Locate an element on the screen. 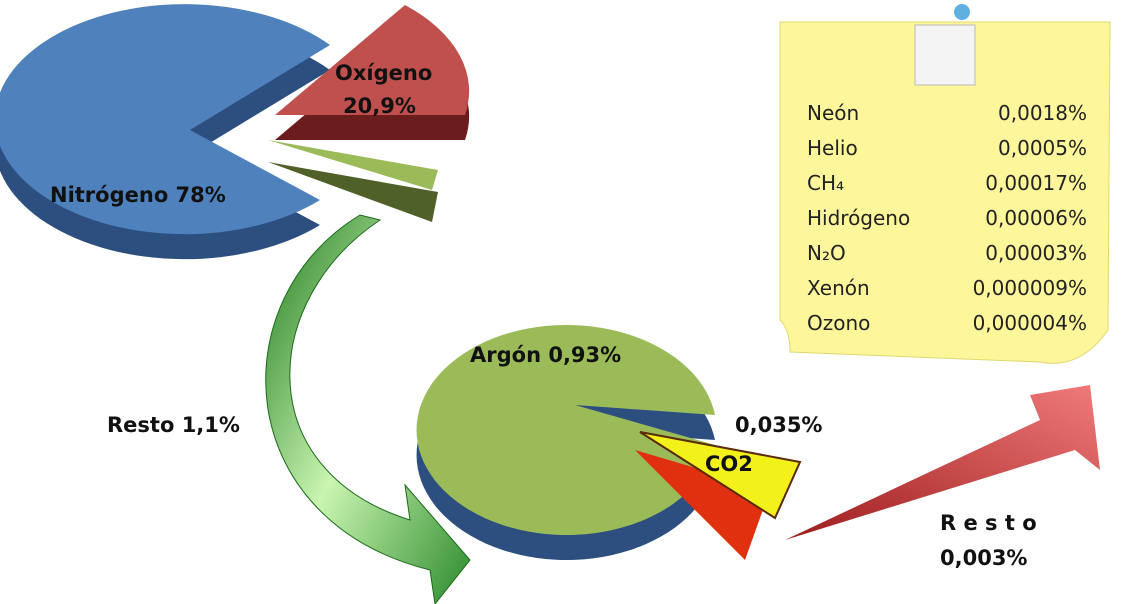 The image size is (1130, 604). label: R e s t o is located at coordinates (988, 523).